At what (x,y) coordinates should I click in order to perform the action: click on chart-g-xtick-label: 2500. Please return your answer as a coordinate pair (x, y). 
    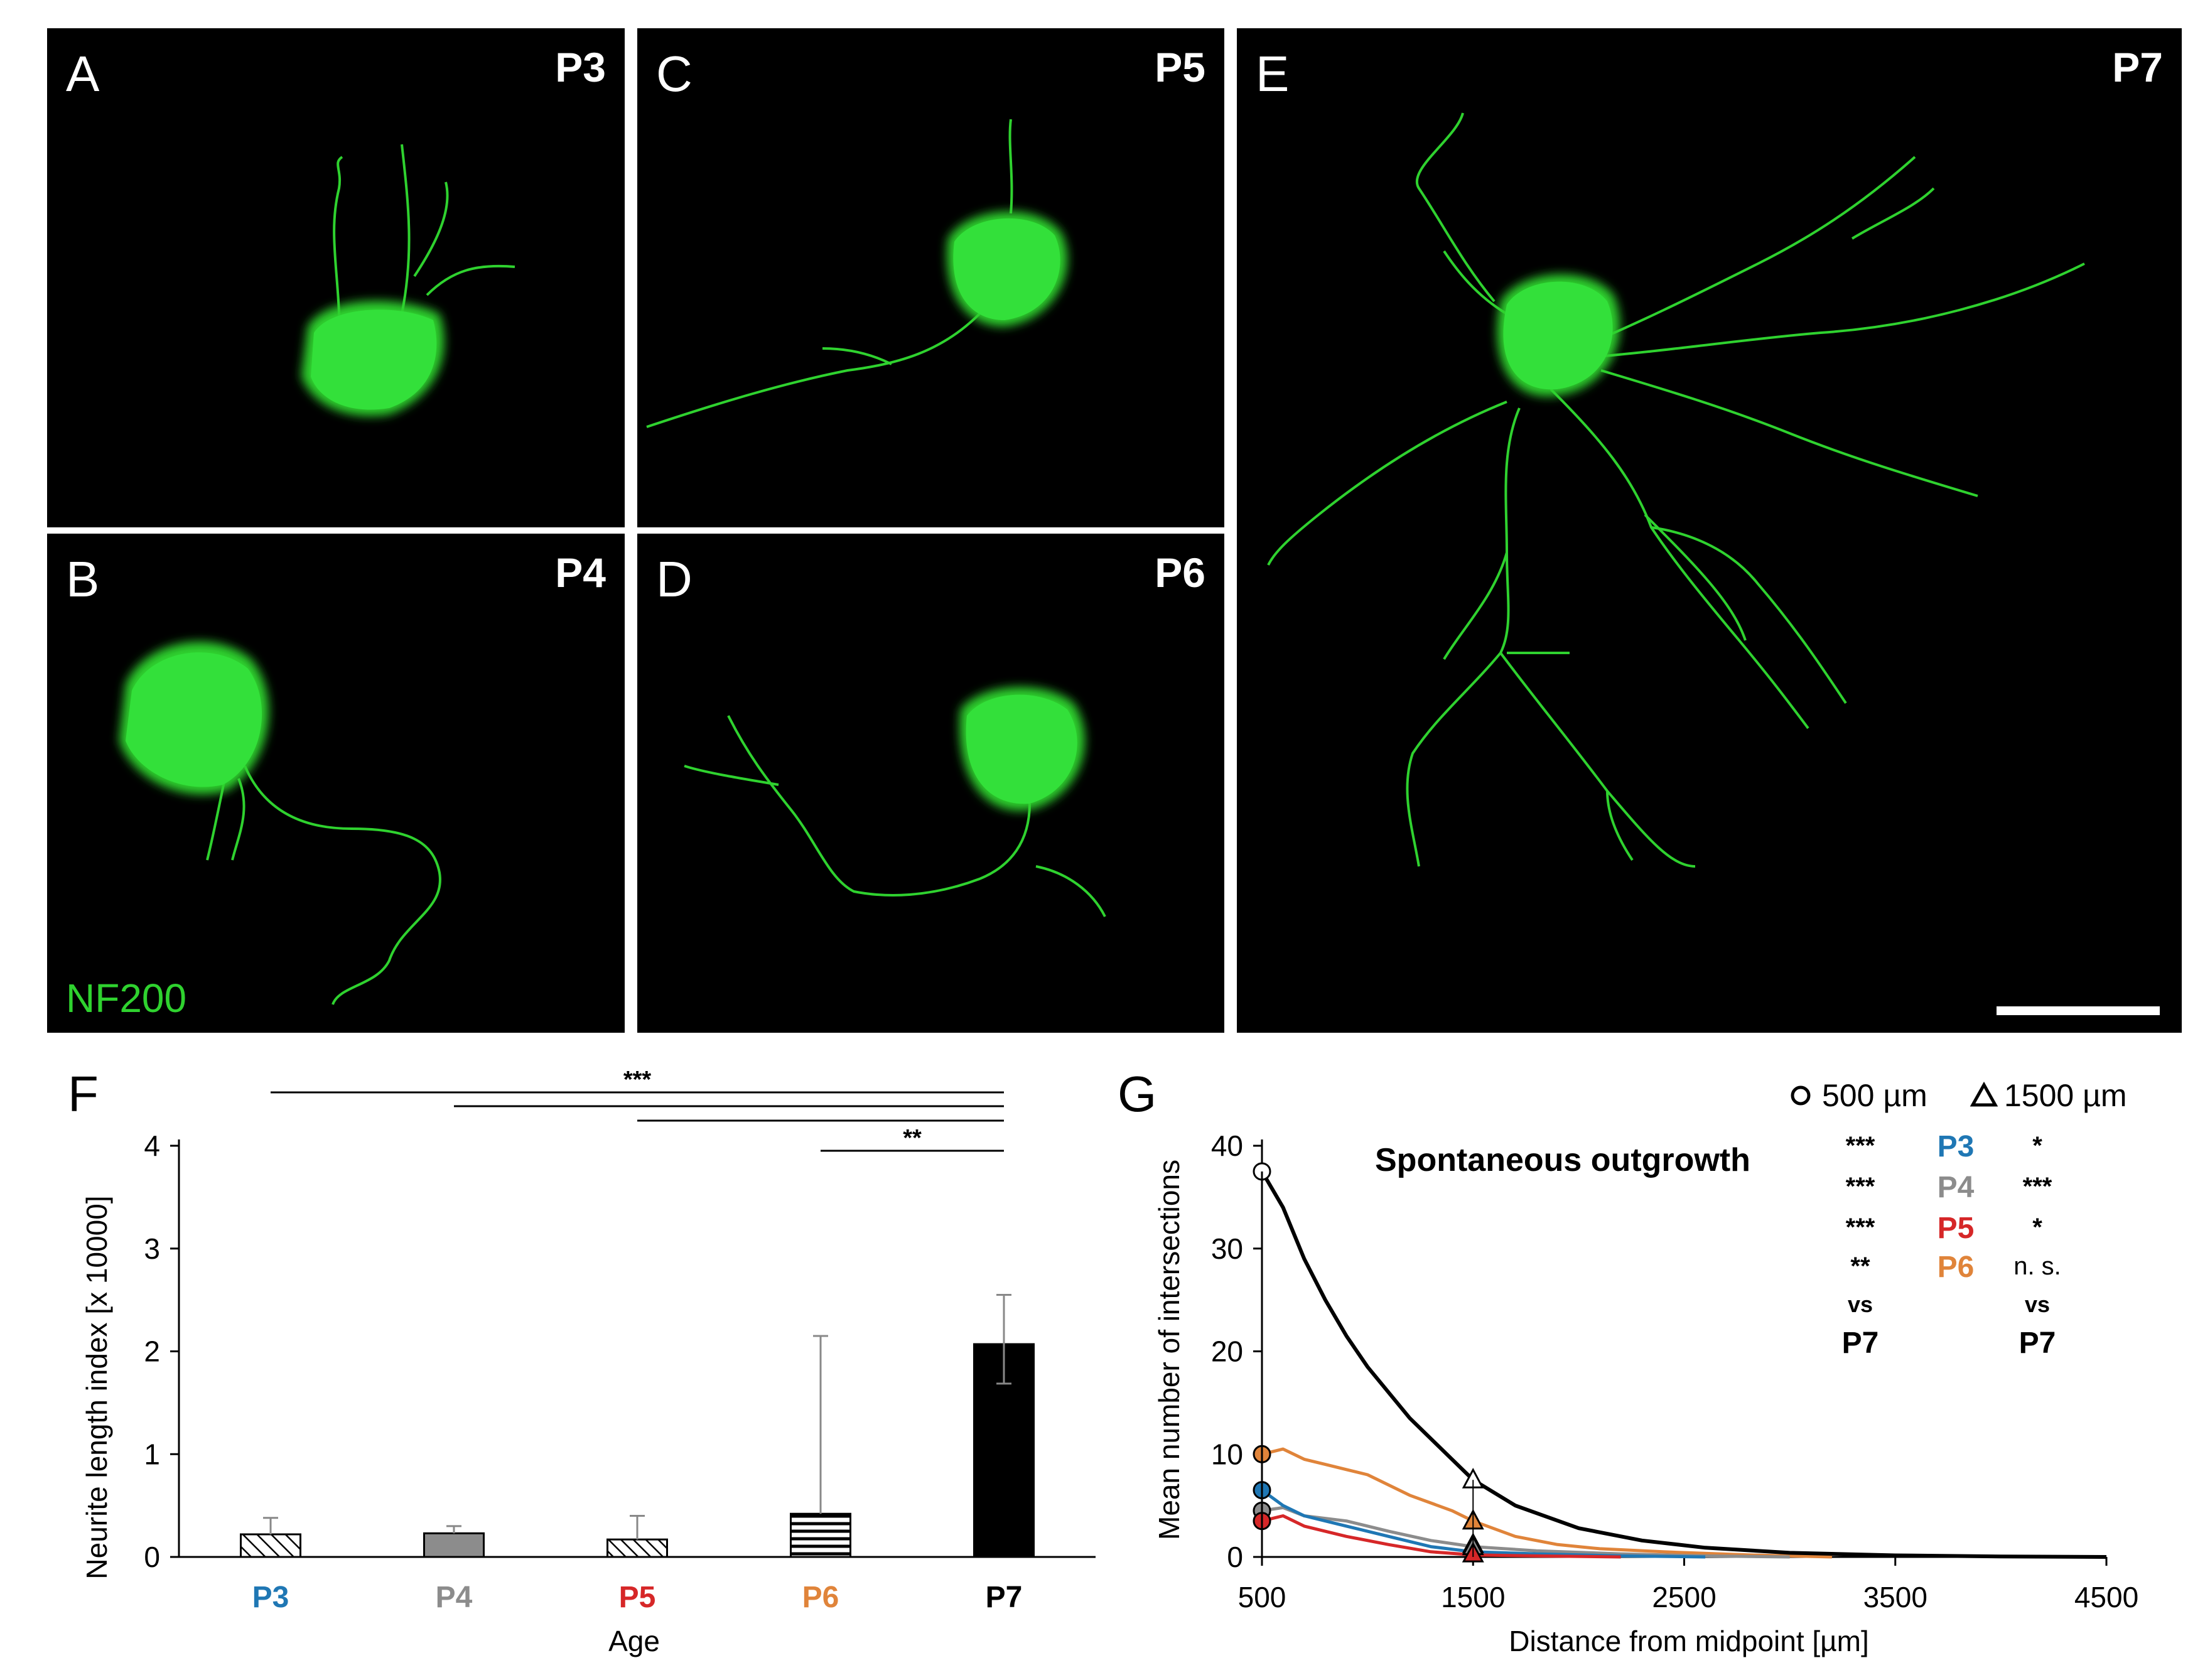
    Looking at the image, I should click on (1684, 1597).